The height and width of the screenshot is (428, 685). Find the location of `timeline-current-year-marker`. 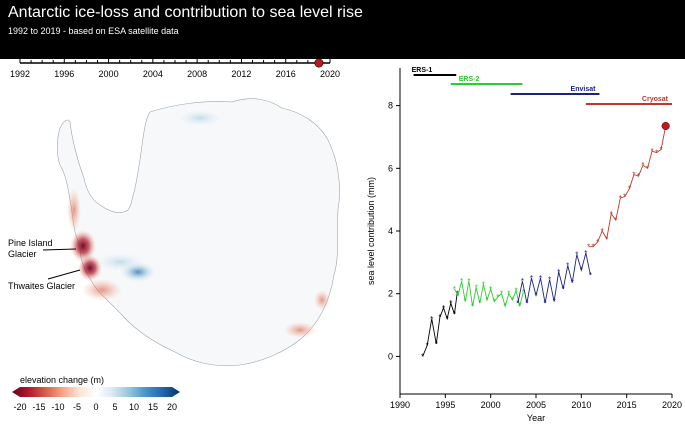

timeline-current-year-marker is located at coordinates (319, 63).